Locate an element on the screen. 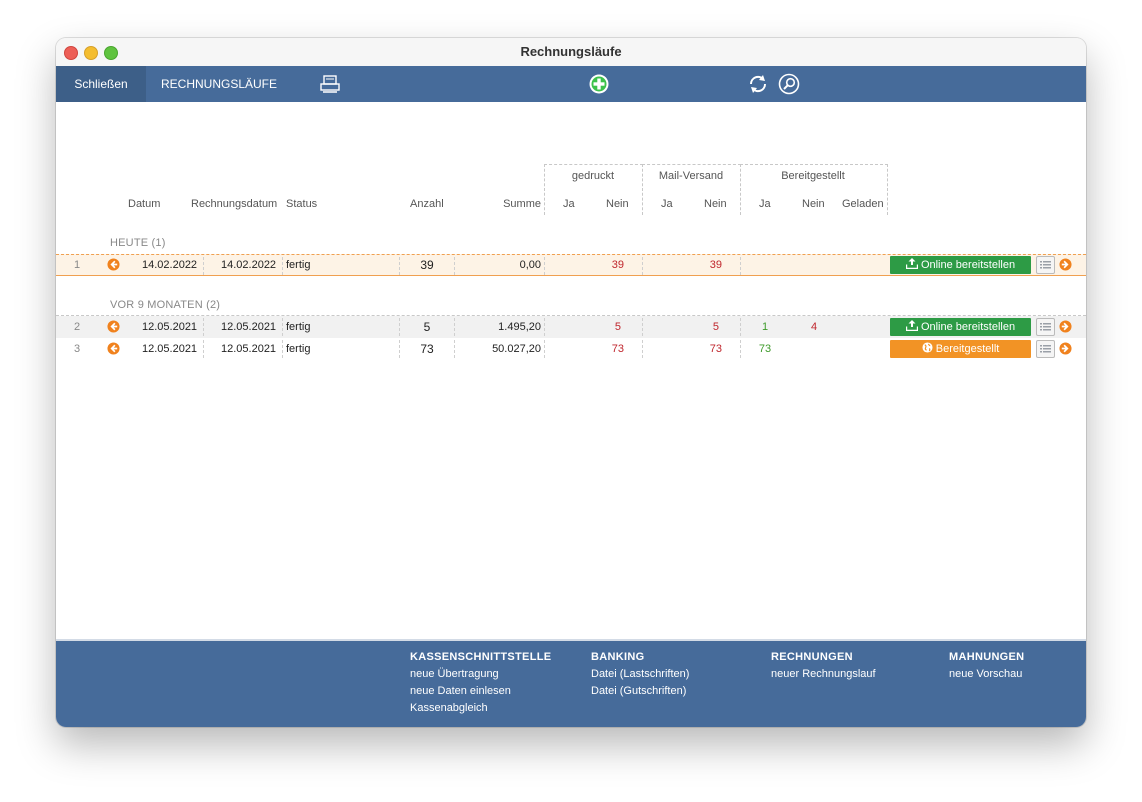  group-bereit is located at coordinates (814, 189).